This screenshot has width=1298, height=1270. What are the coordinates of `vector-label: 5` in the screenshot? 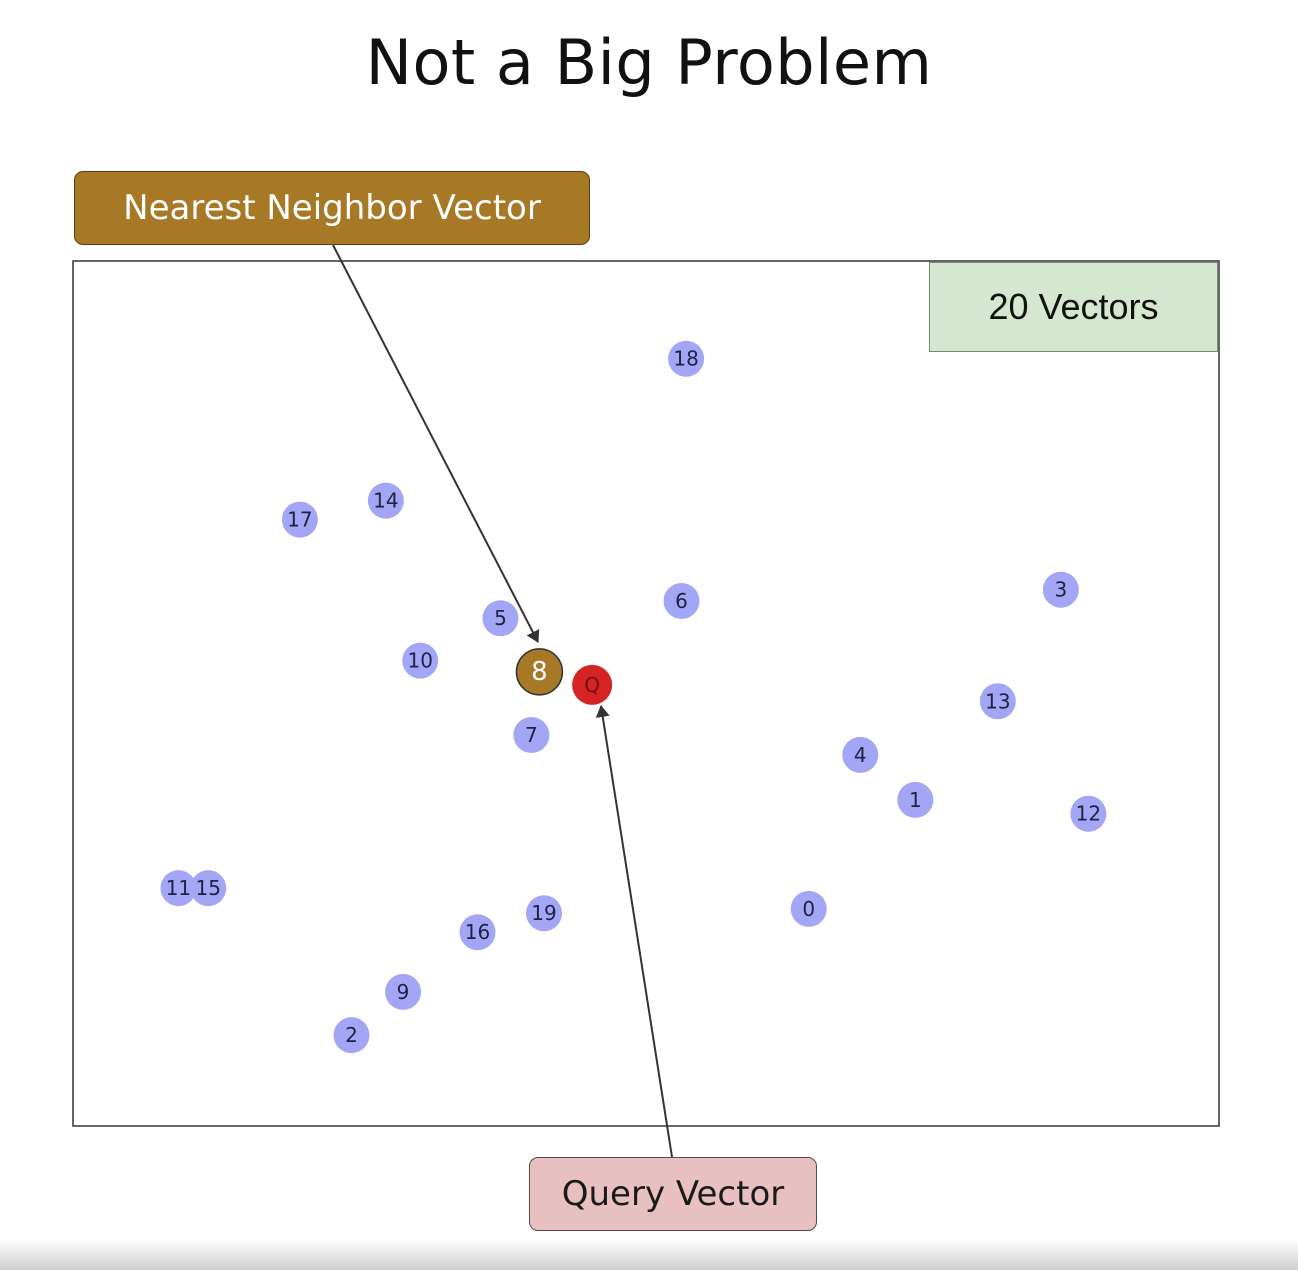 It's located at (500, 618).